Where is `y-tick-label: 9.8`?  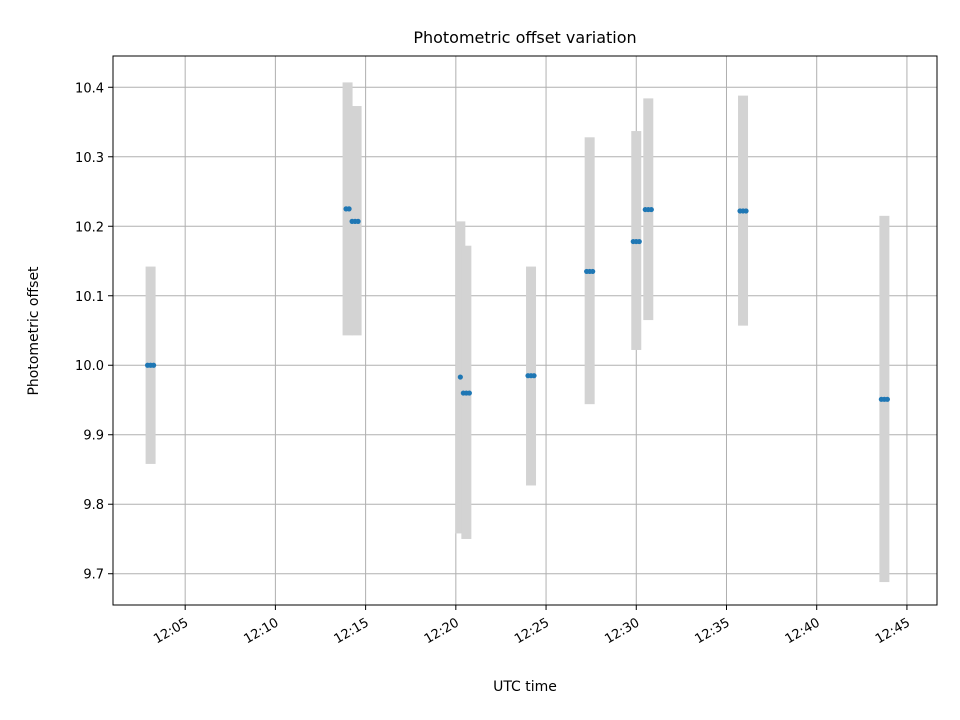
y-tick-label: 9.8 is located at coordinates (93, 505).